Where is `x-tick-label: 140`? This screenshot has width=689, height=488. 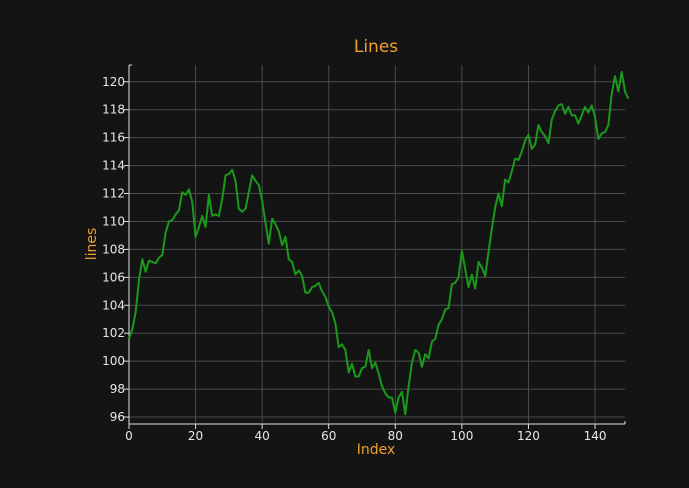
x-tick-label: 140 is located at coordinates (595, 436).